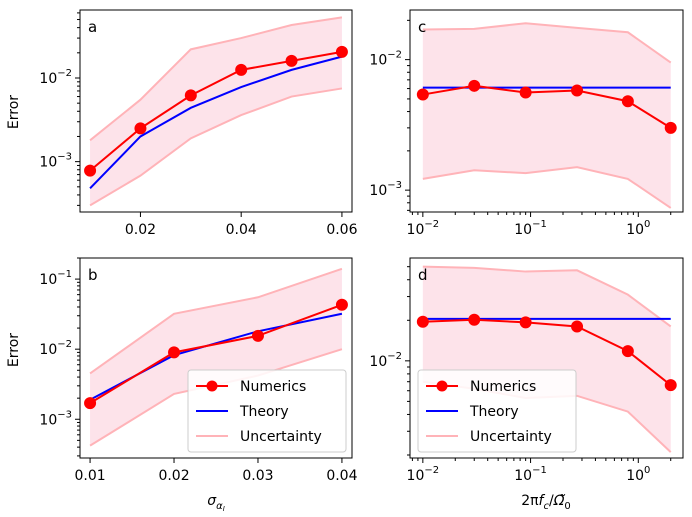 The image size is (692, 517). What do you see at coordinates (14, 112) in the screenshot?
I see `ylabel-a: Error` at bounding box center [14, 112].